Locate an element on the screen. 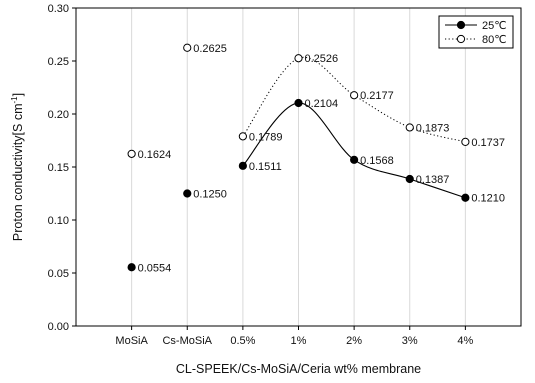 The height and width of the screenshot is (383, 535). legend-box is located at coordinates (476, 32).